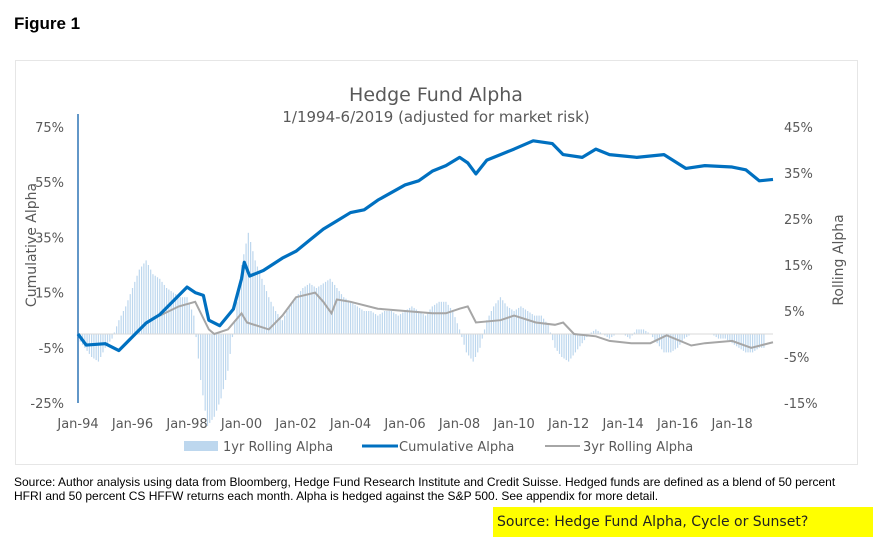  Describe the element at coordinates (350, 424) in the screenshot. I see `x-tick-label: Jan-04` at that location.